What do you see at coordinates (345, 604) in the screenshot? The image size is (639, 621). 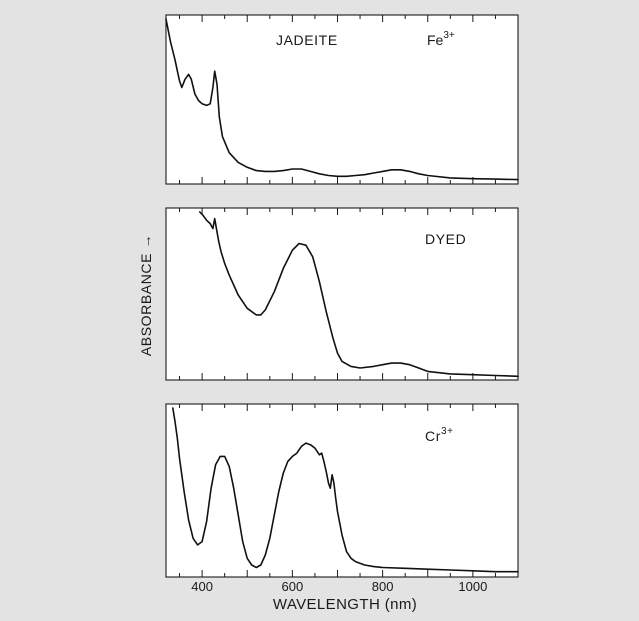 I see `x-axis-label: WAVELENGTH (nm)` at bounding box center [345, 604].